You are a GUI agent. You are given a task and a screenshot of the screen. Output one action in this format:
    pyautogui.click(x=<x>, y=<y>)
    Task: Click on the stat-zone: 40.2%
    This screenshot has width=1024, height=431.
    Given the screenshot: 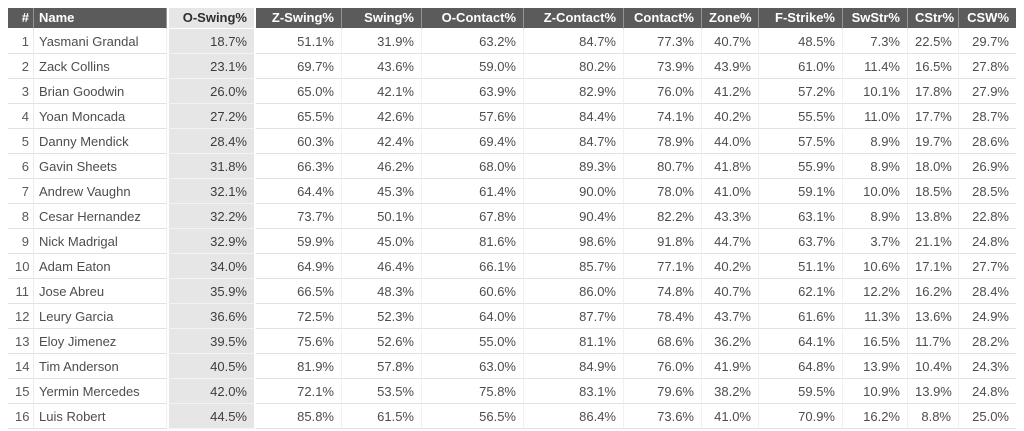 What is the action you would take?
    pyautogui.click(x=730, y=116)
    